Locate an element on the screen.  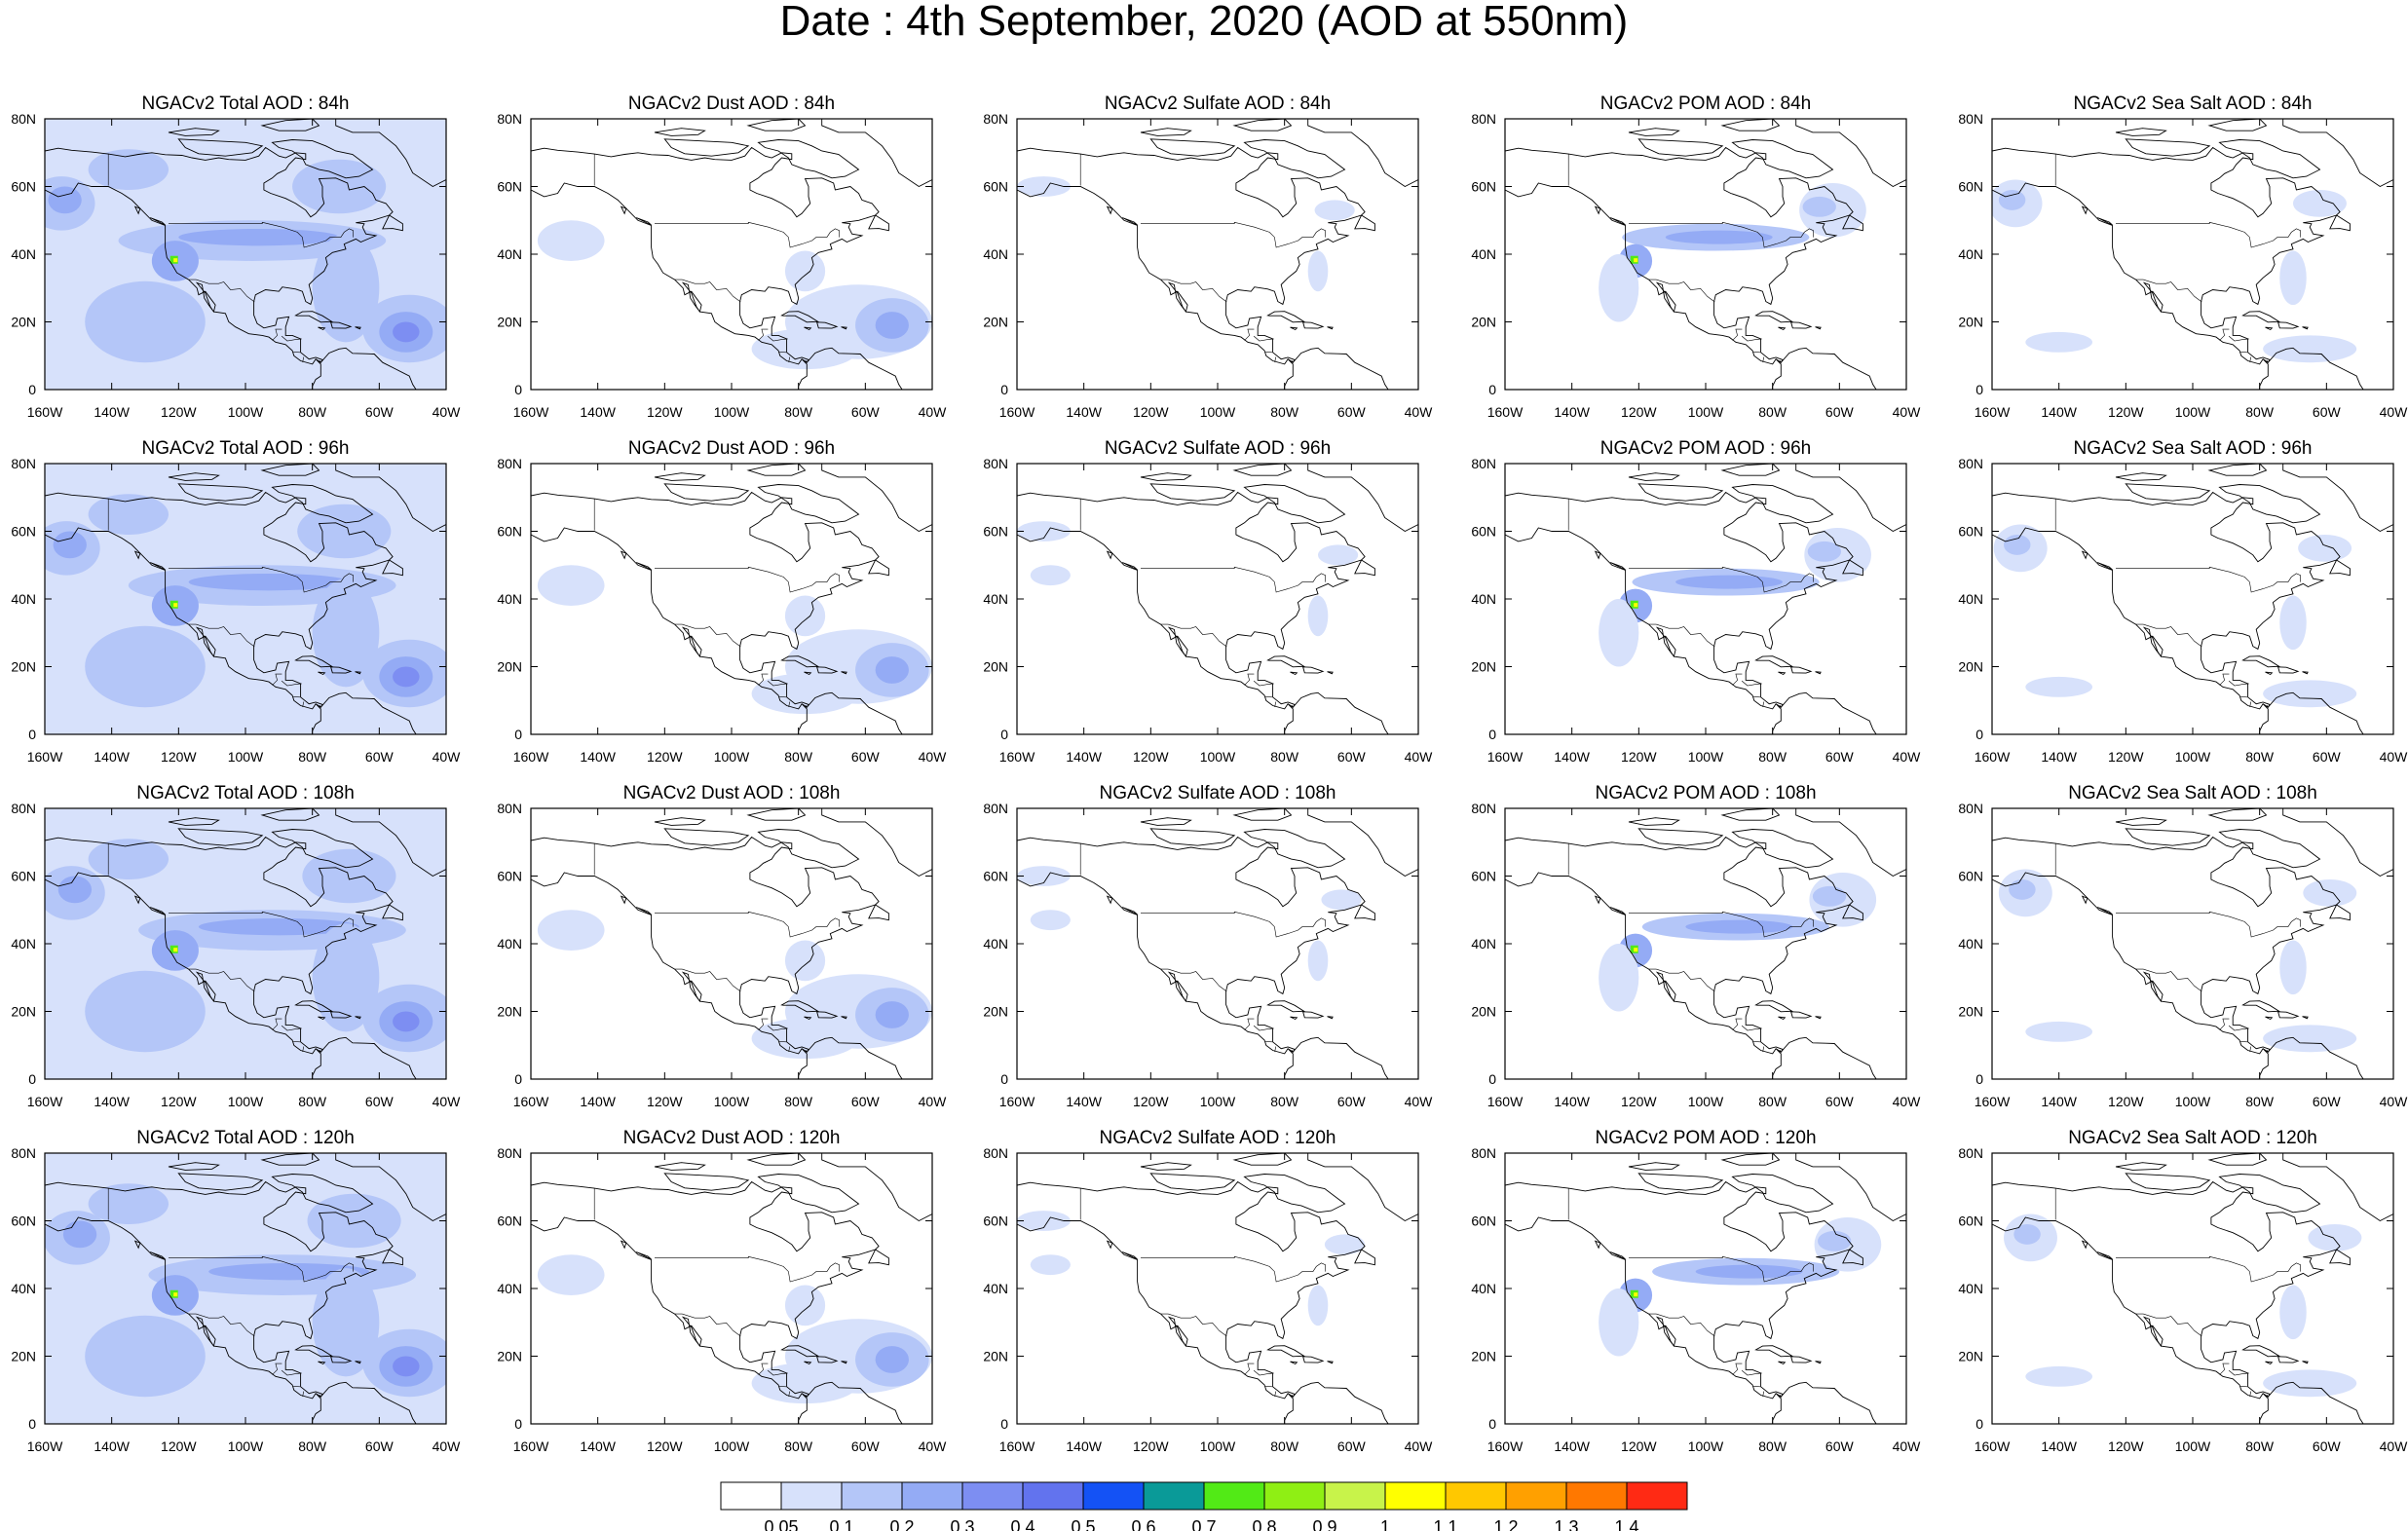
panel-title: NGACv2 POM AOD : 84h is located at coordinates (1705, 103).